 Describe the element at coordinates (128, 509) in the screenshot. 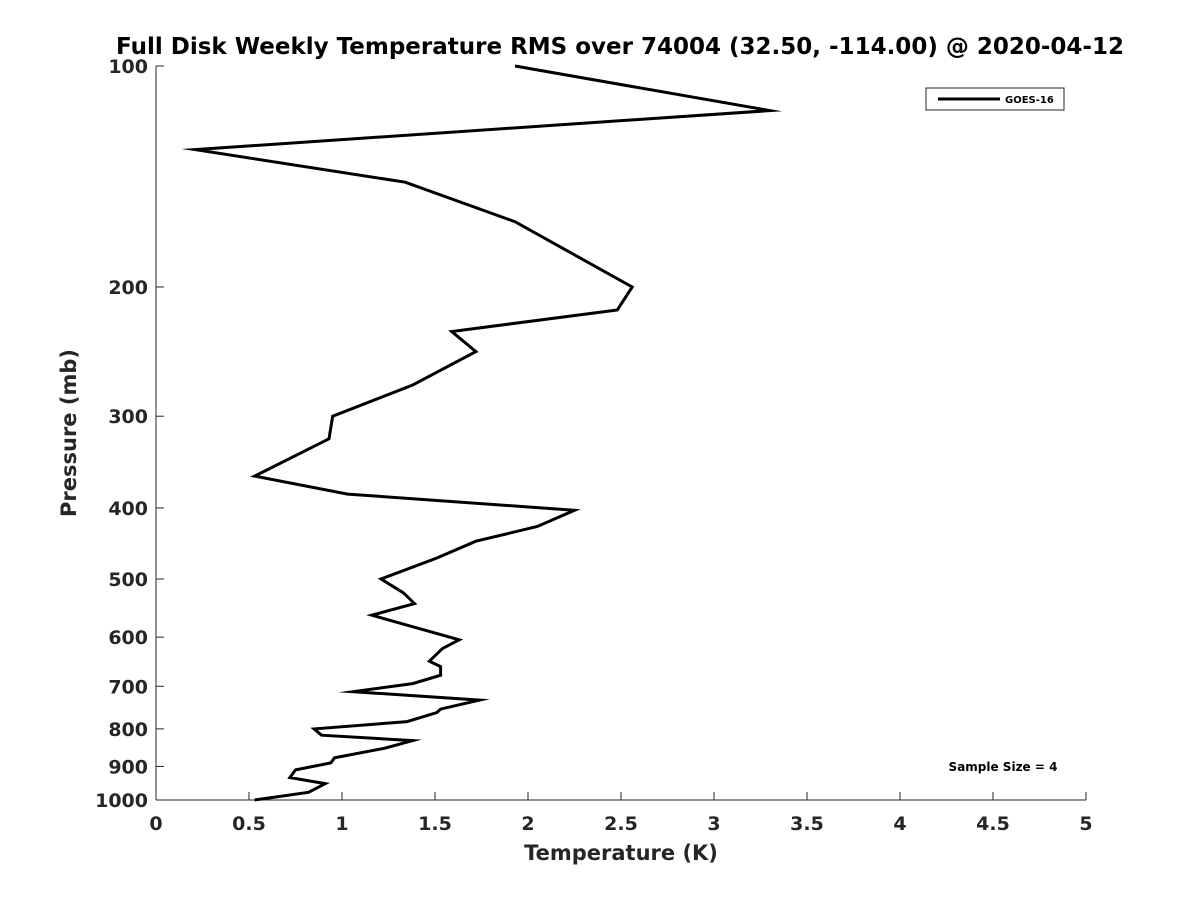

I see `y-tick-label: 400` at that location.